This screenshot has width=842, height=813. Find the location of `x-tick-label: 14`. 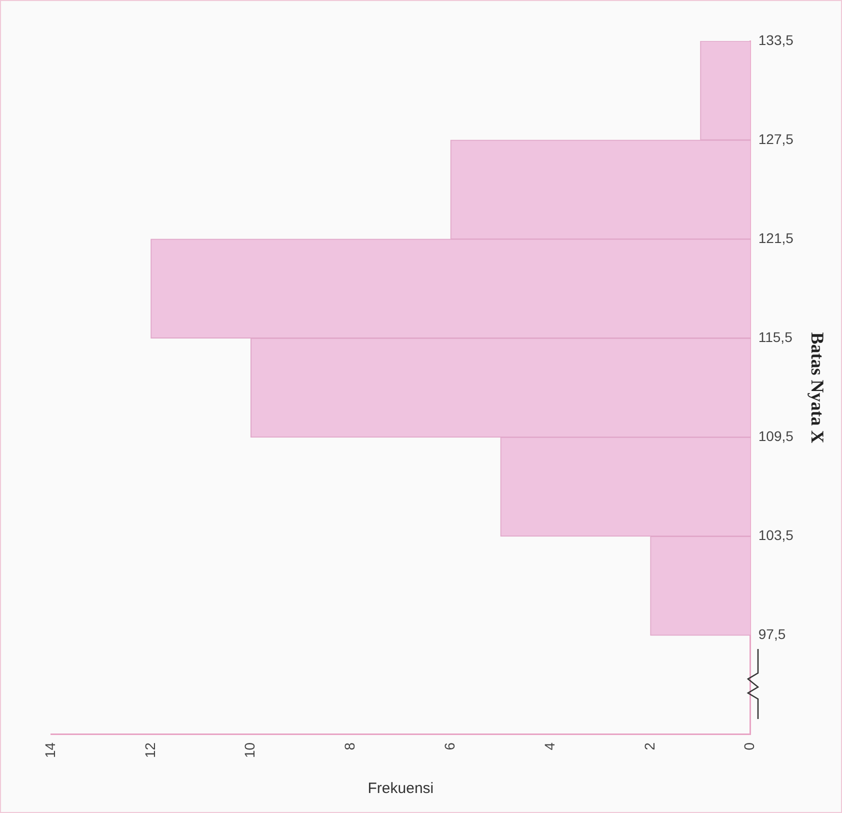

x-tick-label: 14 is located at coordinates (50, 750).